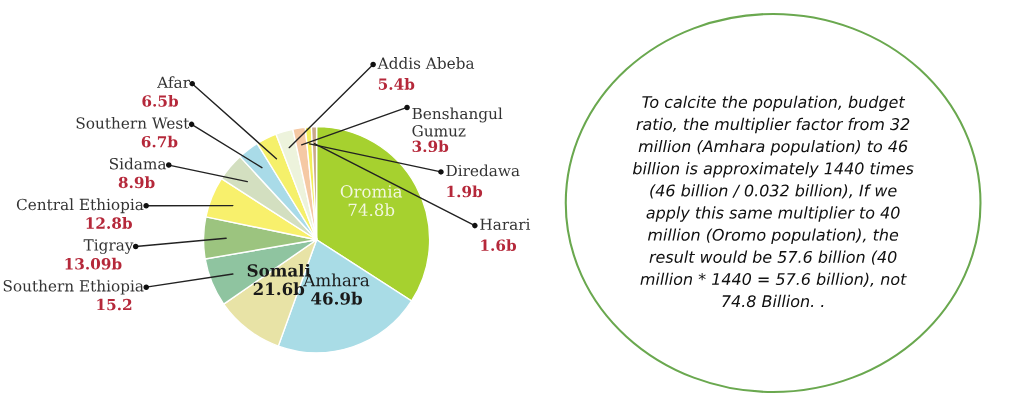 This screenshot has height=406, width=1024. What do you see at coordinates (159, 141) in the screenshot?
I see `data-label: 6.7b` at bounding box center [159, 141].